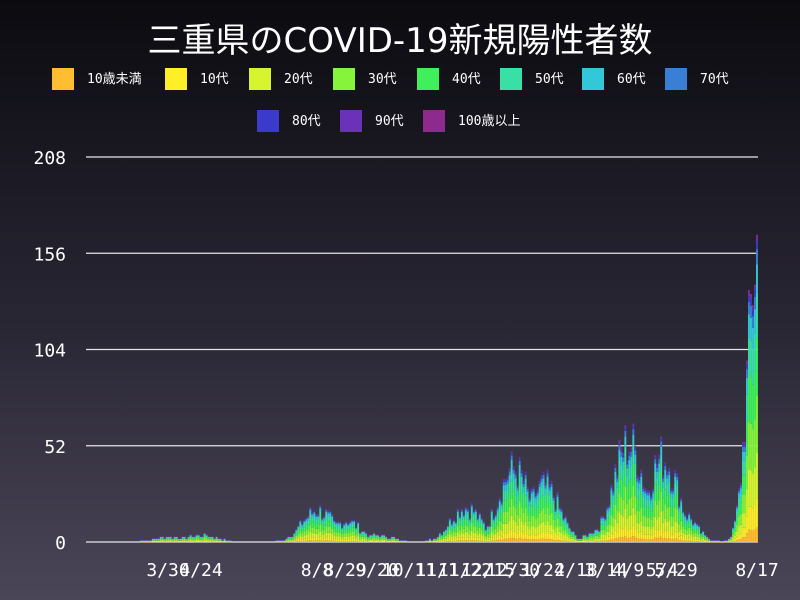 This screenshot has height=600, width=800. I want to click on legend-label: 50代, so click(549, 79).